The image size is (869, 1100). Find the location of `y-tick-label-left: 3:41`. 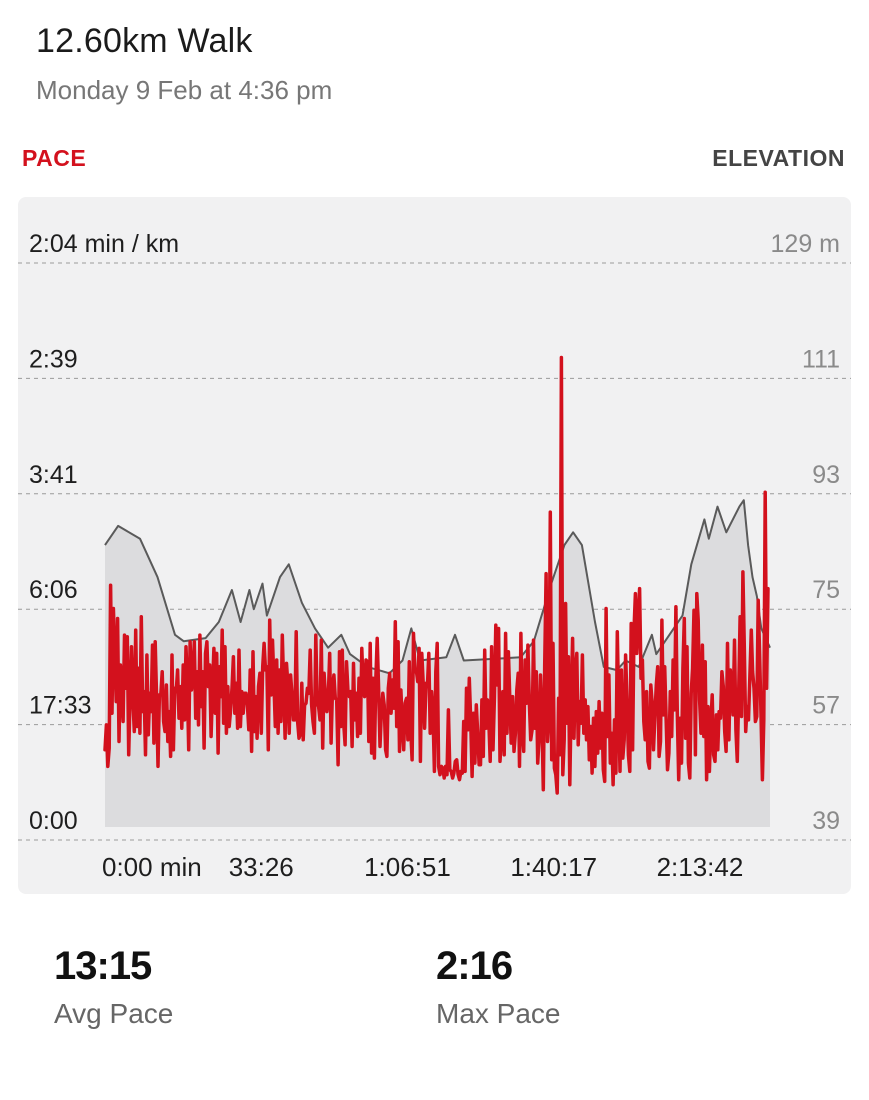

y-tick-label-left: 3:41 is located at coordinates (53, 475).